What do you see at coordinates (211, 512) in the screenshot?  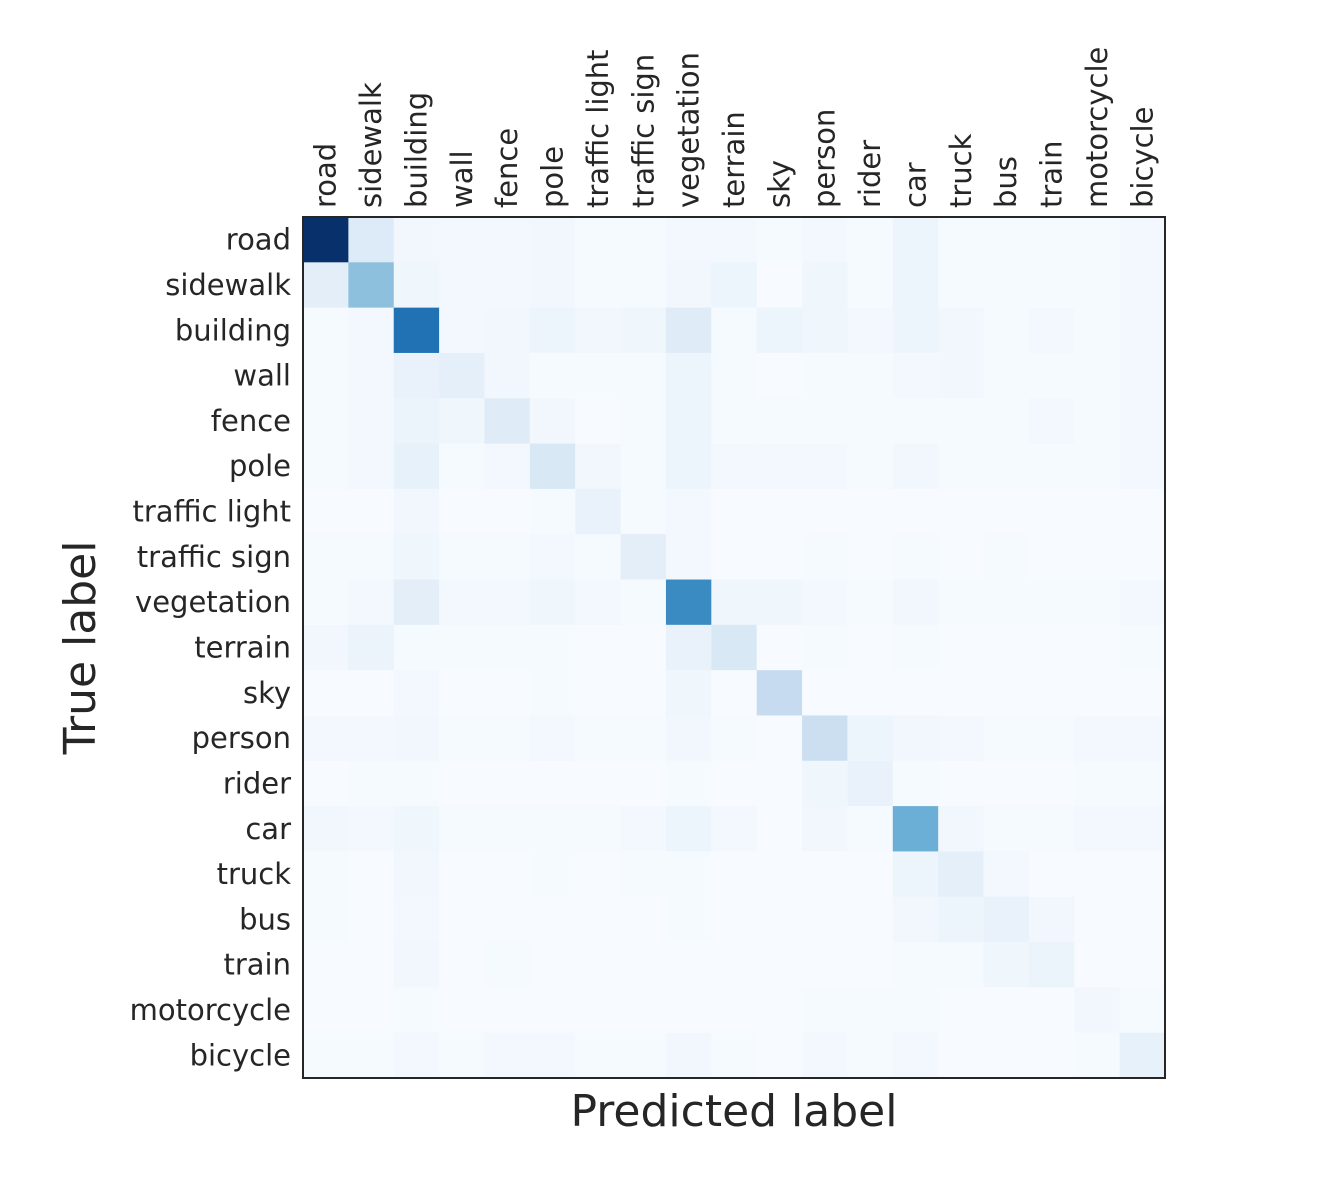 I see `y-tick-label: traffic light` at bounding box center [211, 512].